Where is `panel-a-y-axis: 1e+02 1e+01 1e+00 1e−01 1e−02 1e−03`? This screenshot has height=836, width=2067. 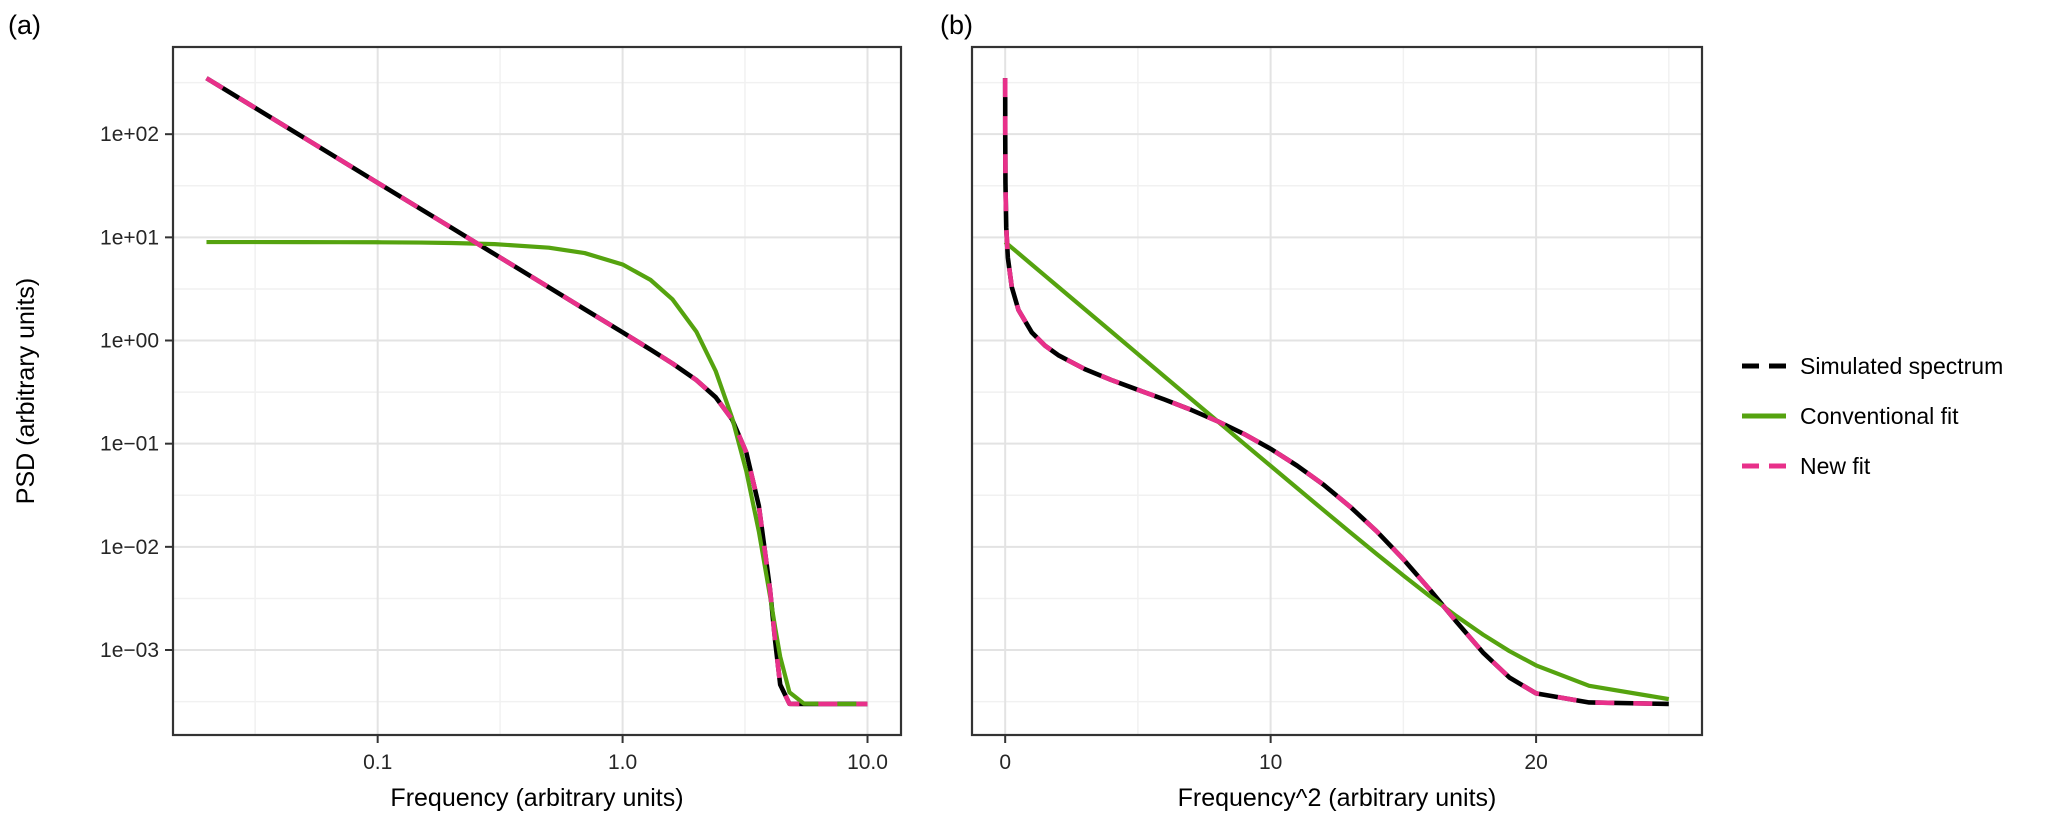
panel-a-y-axis: 1e+02 1e+01 1e+00 1e−01 1e−02 1e−03 is located at coordinates (136, 392).